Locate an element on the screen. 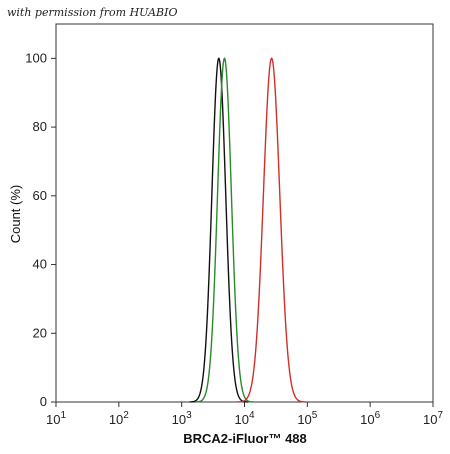 The image size is (450, 454). x-axis-title: BRCA2-iFluor™ 488 is located at coordinates (245, 438).